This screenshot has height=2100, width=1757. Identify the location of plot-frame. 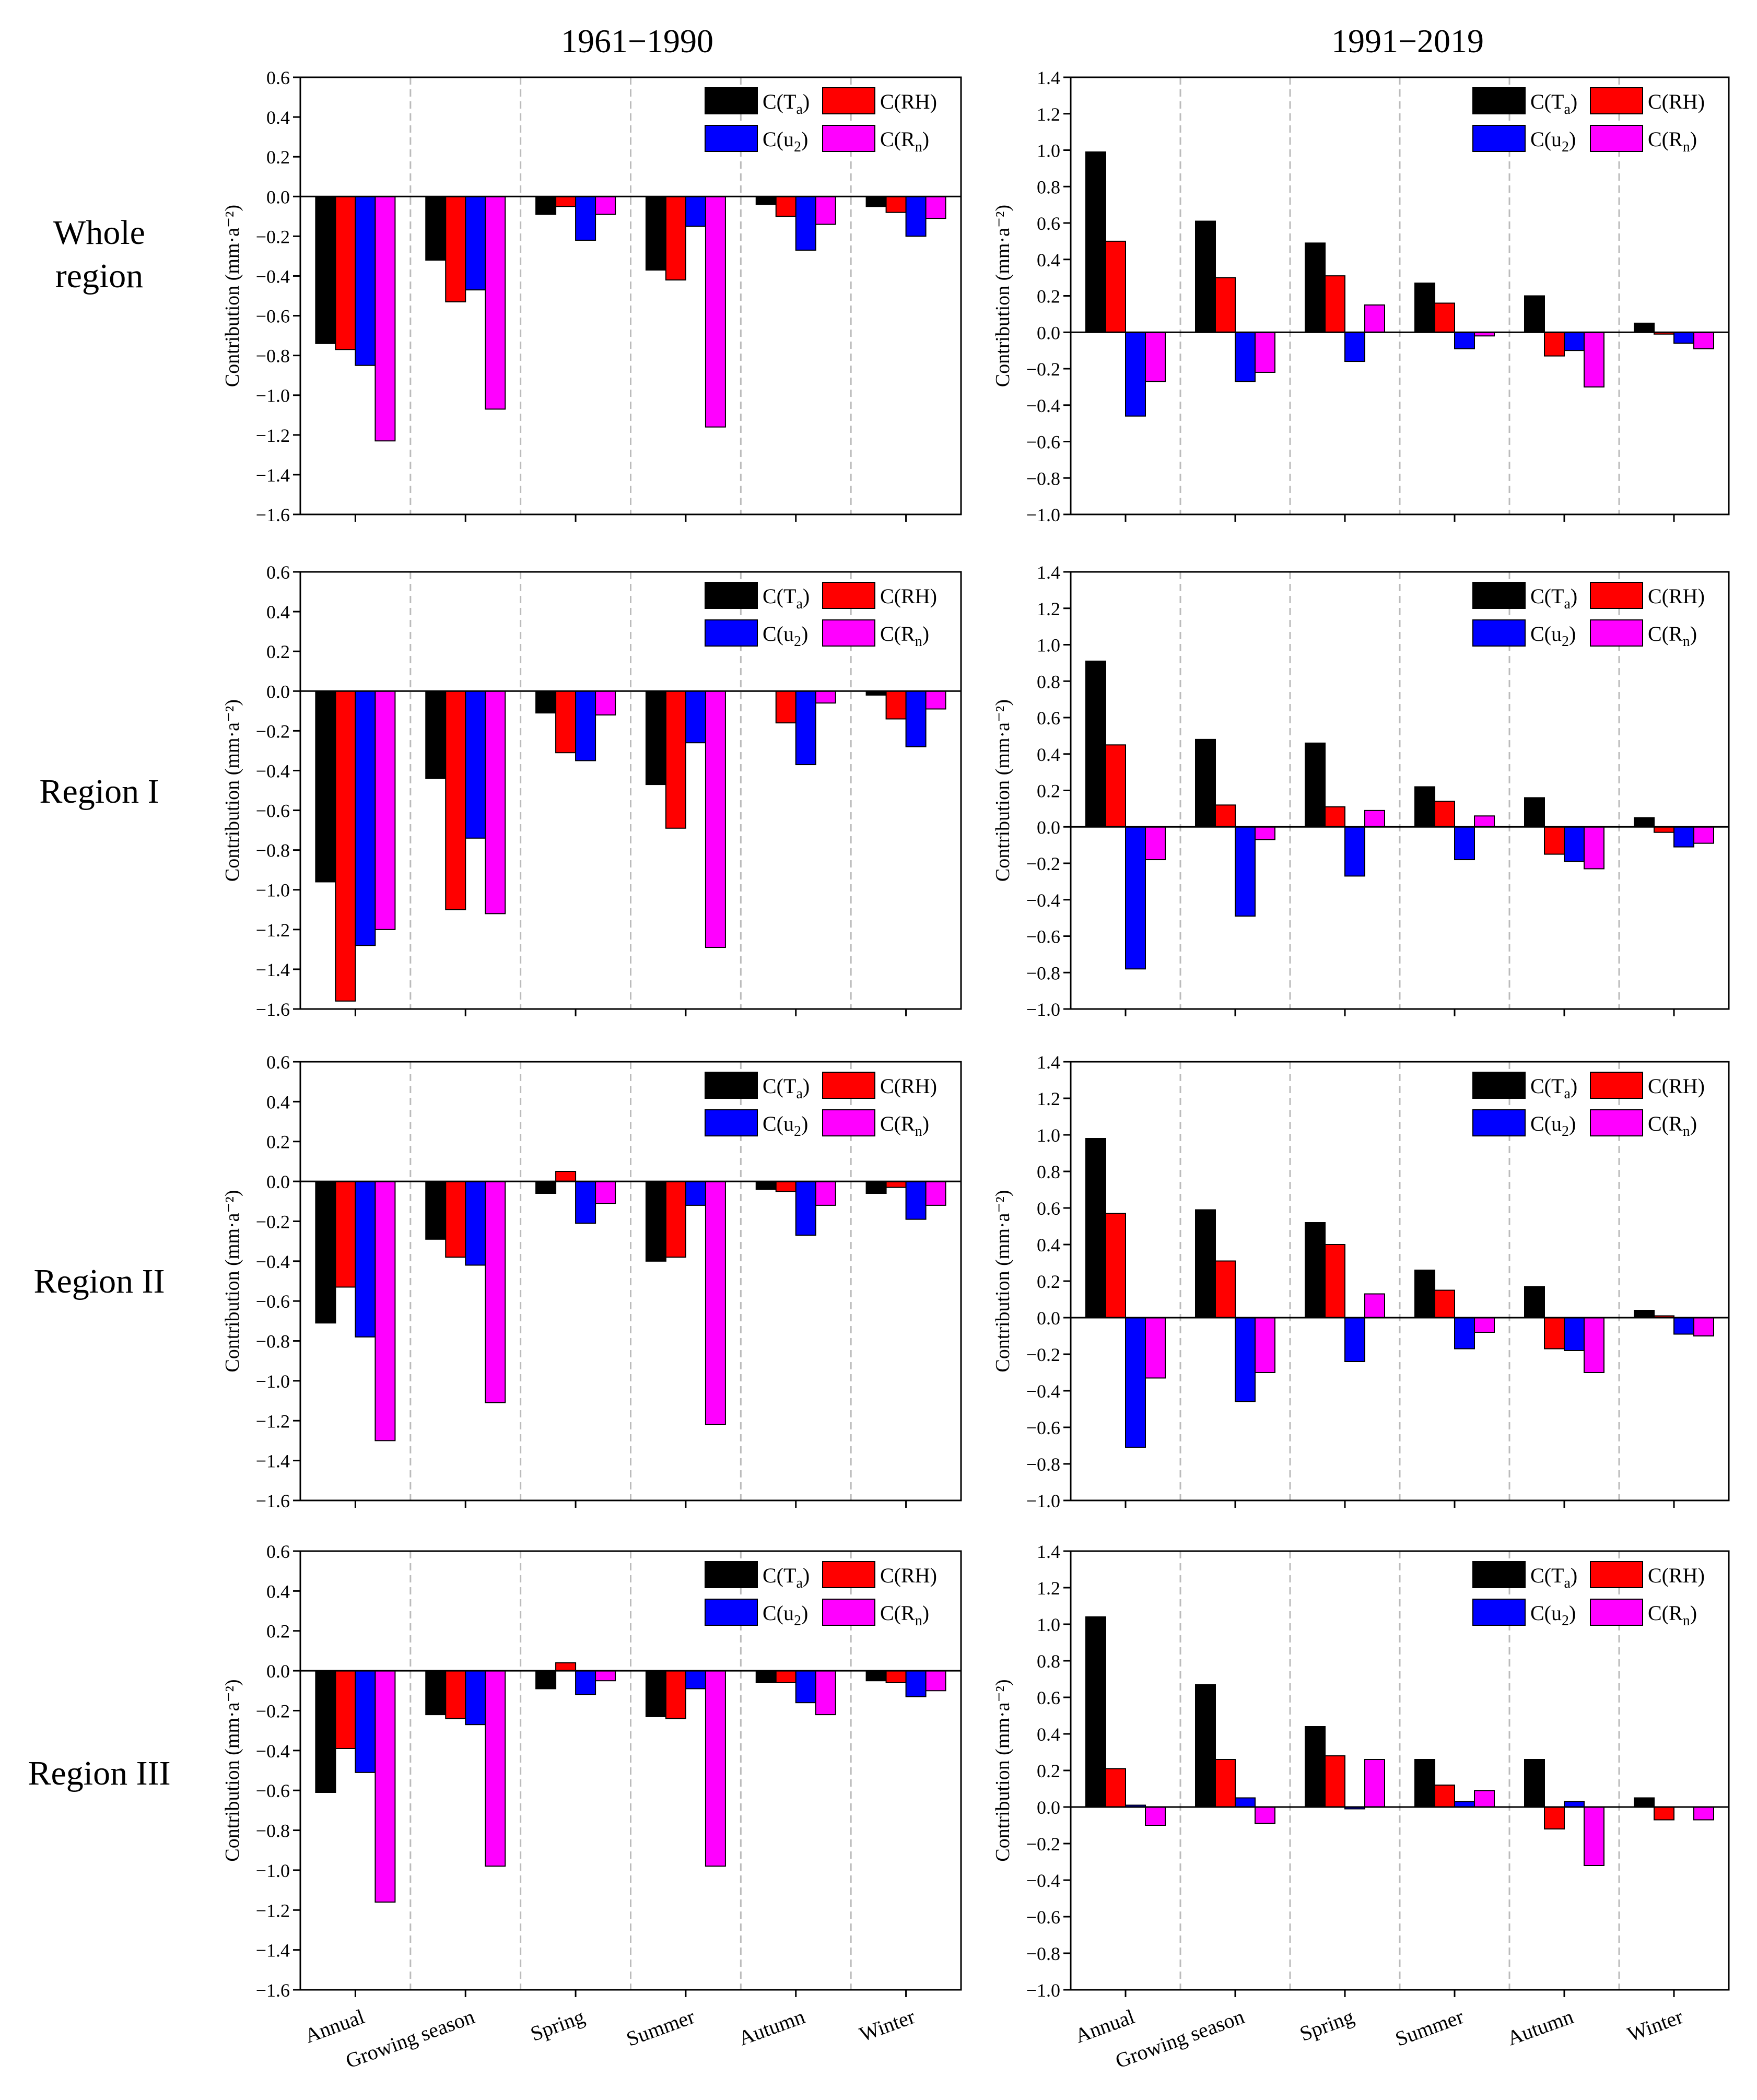
(630, 295).